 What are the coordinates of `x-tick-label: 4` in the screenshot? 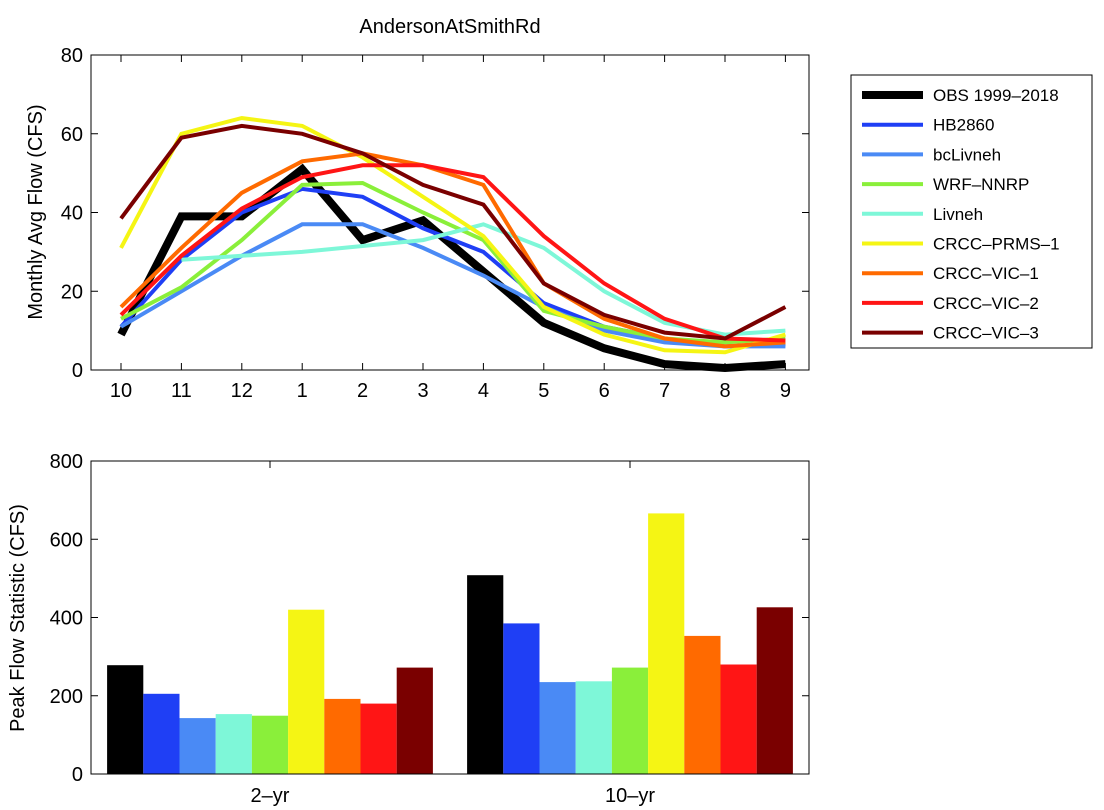 It's located at (483, 391).